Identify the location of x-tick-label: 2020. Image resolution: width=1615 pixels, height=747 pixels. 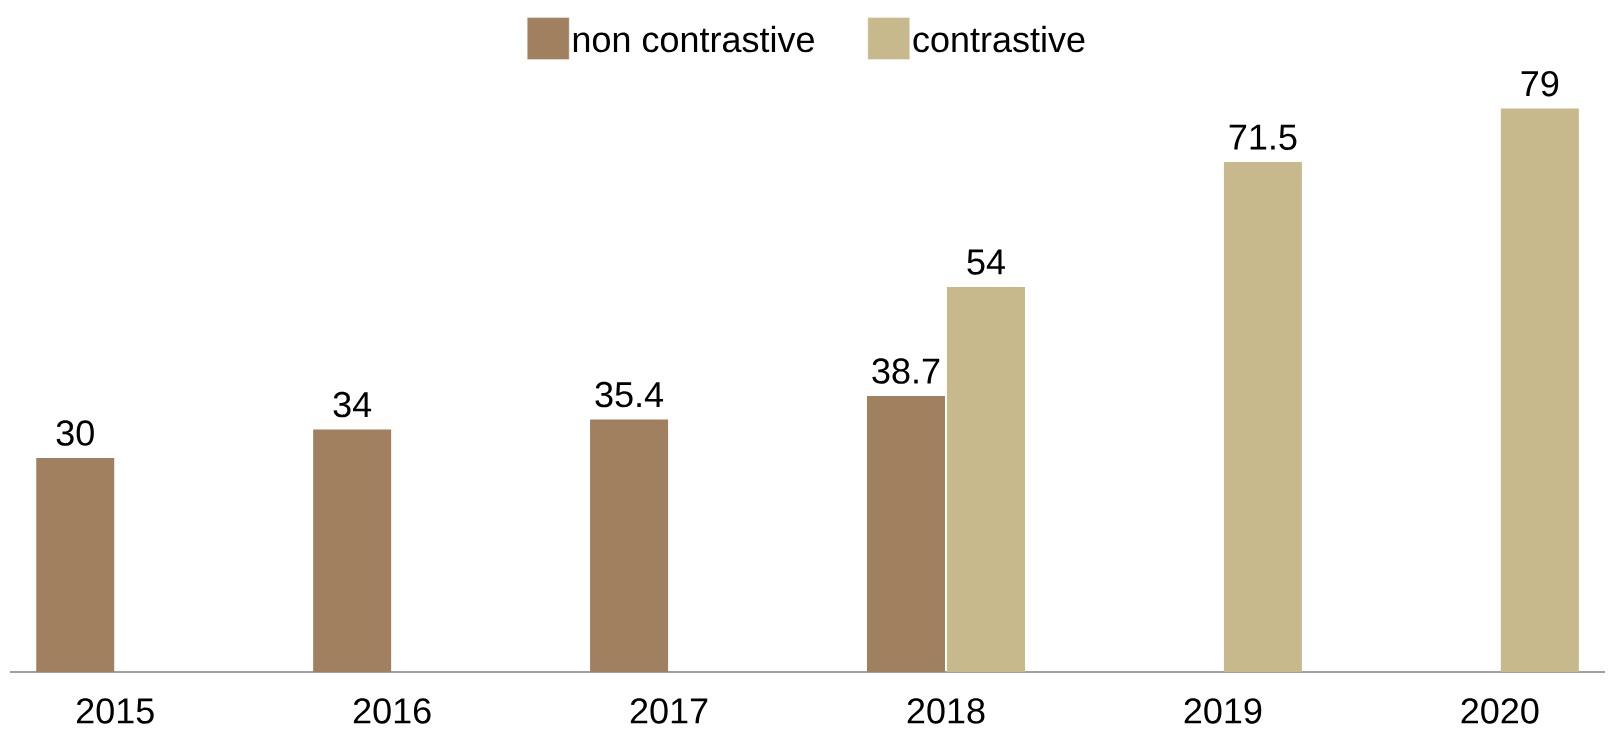
(1500, 711).